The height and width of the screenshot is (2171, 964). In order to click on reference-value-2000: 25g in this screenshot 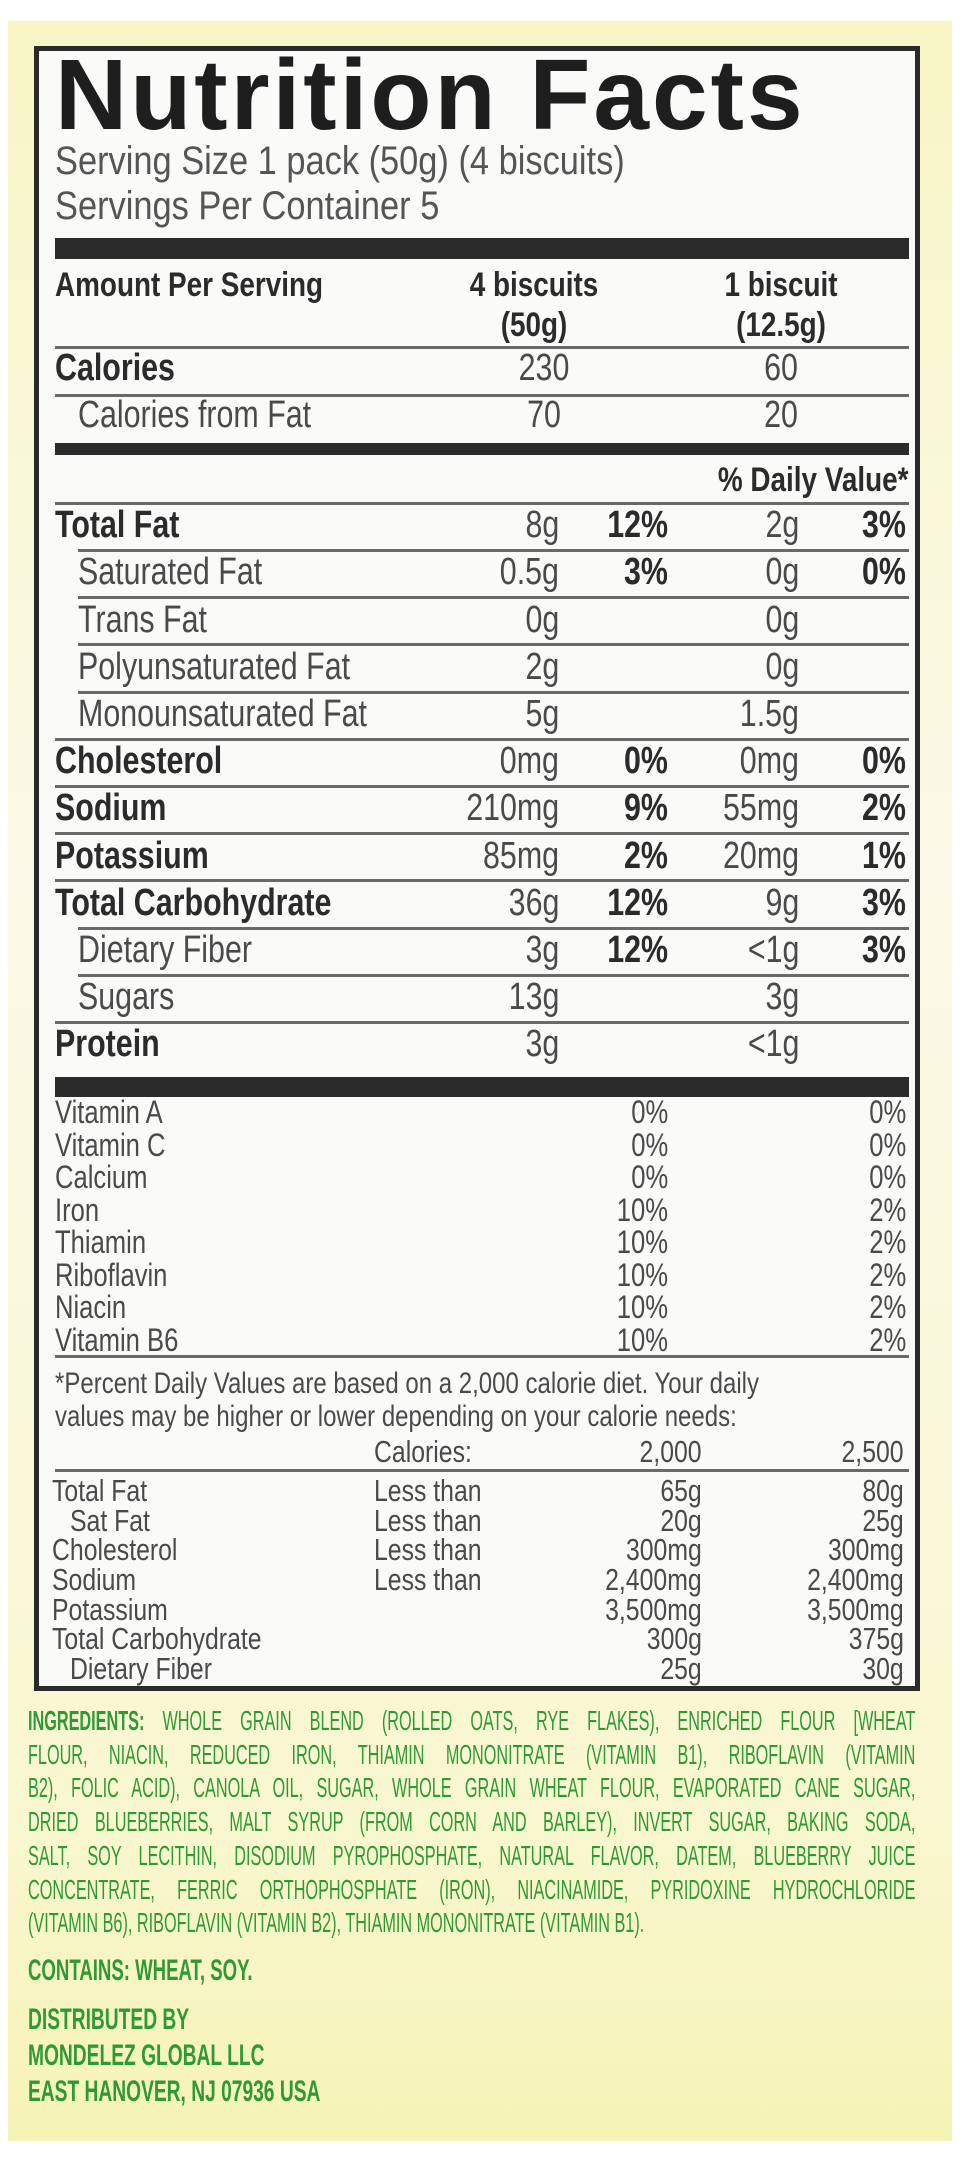, I will do `click(681, 1669)`.